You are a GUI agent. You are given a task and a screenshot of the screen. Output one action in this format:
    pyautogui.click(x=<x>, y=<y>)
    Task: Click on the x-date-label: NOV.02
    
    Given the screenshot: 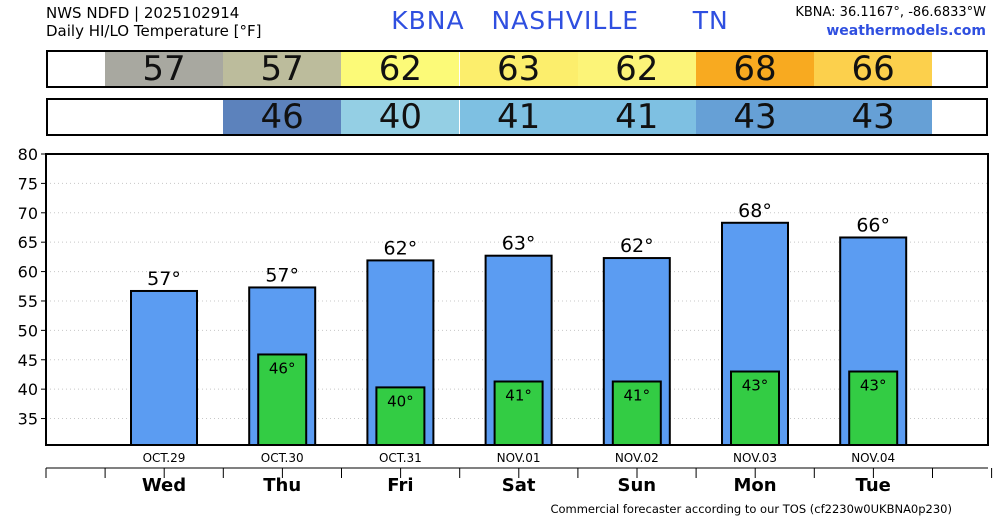 What is the action you would take?
    pyautogui.click(x=637, y=458)
    